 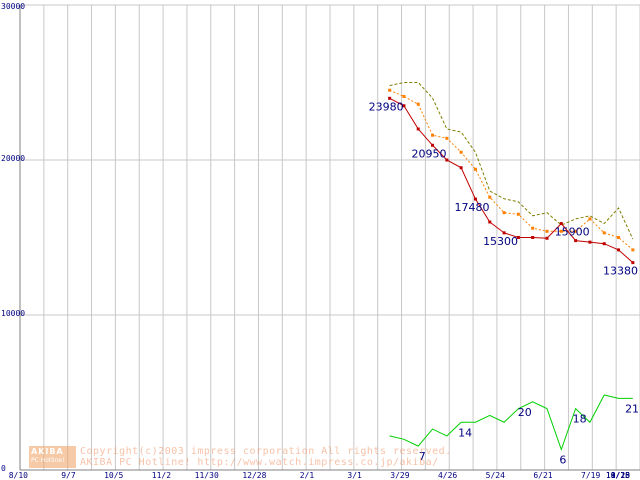 I want to click on x-tick-label: 8/23, so click(x=620, y=475).